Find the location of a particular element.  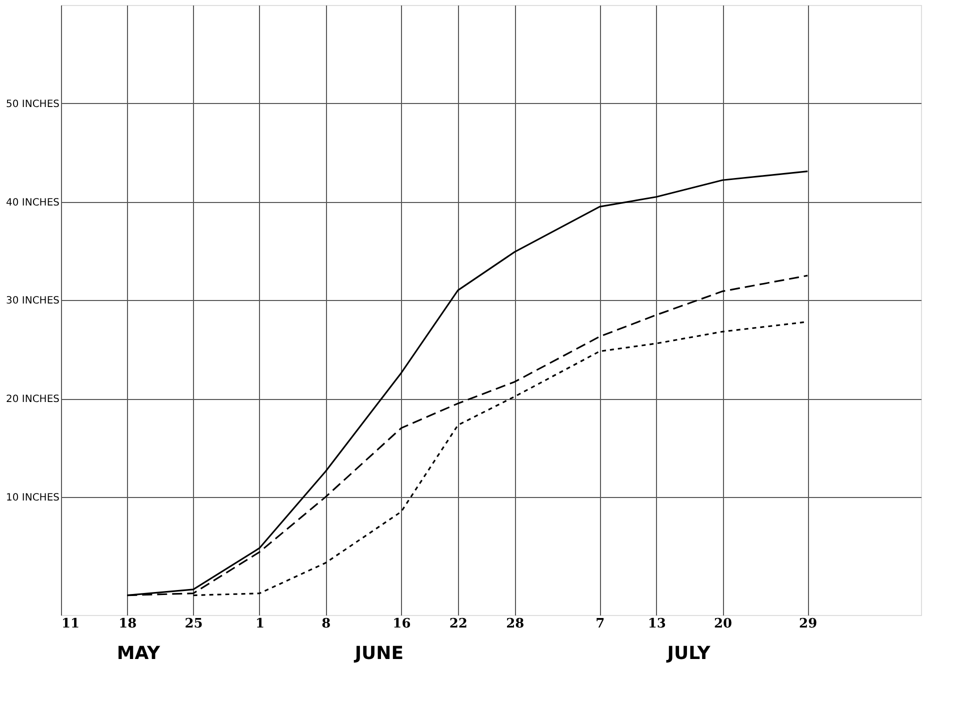

x-tick-label: 1 is located at coordinates (259, 624).